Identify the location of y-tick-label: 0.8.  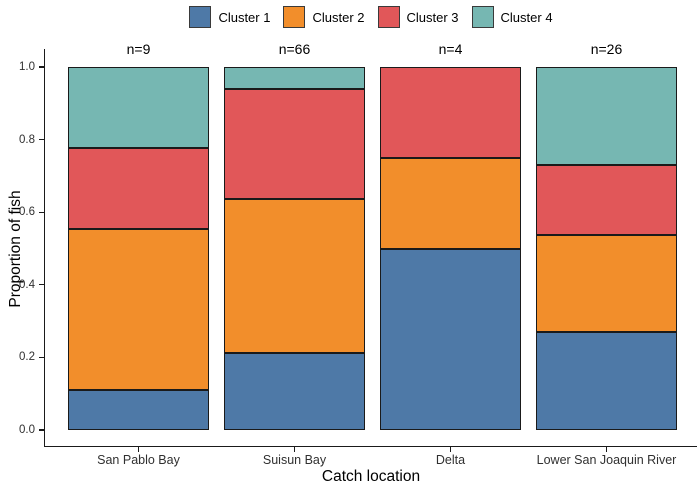
(27, 139).